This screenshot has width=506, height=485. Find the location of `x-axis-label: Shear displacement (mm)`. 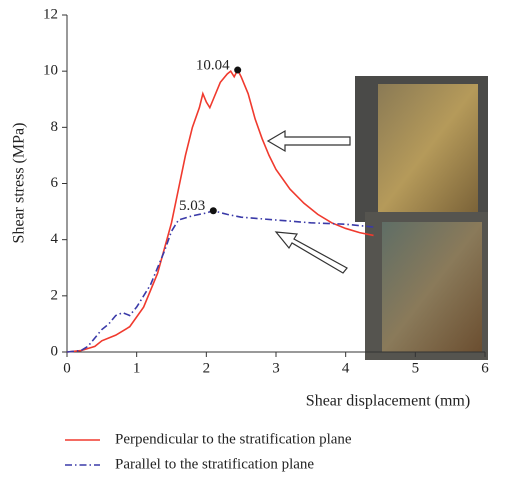

x-axis-label: Shear displacement (mm) is located at coordinates (388, 401).